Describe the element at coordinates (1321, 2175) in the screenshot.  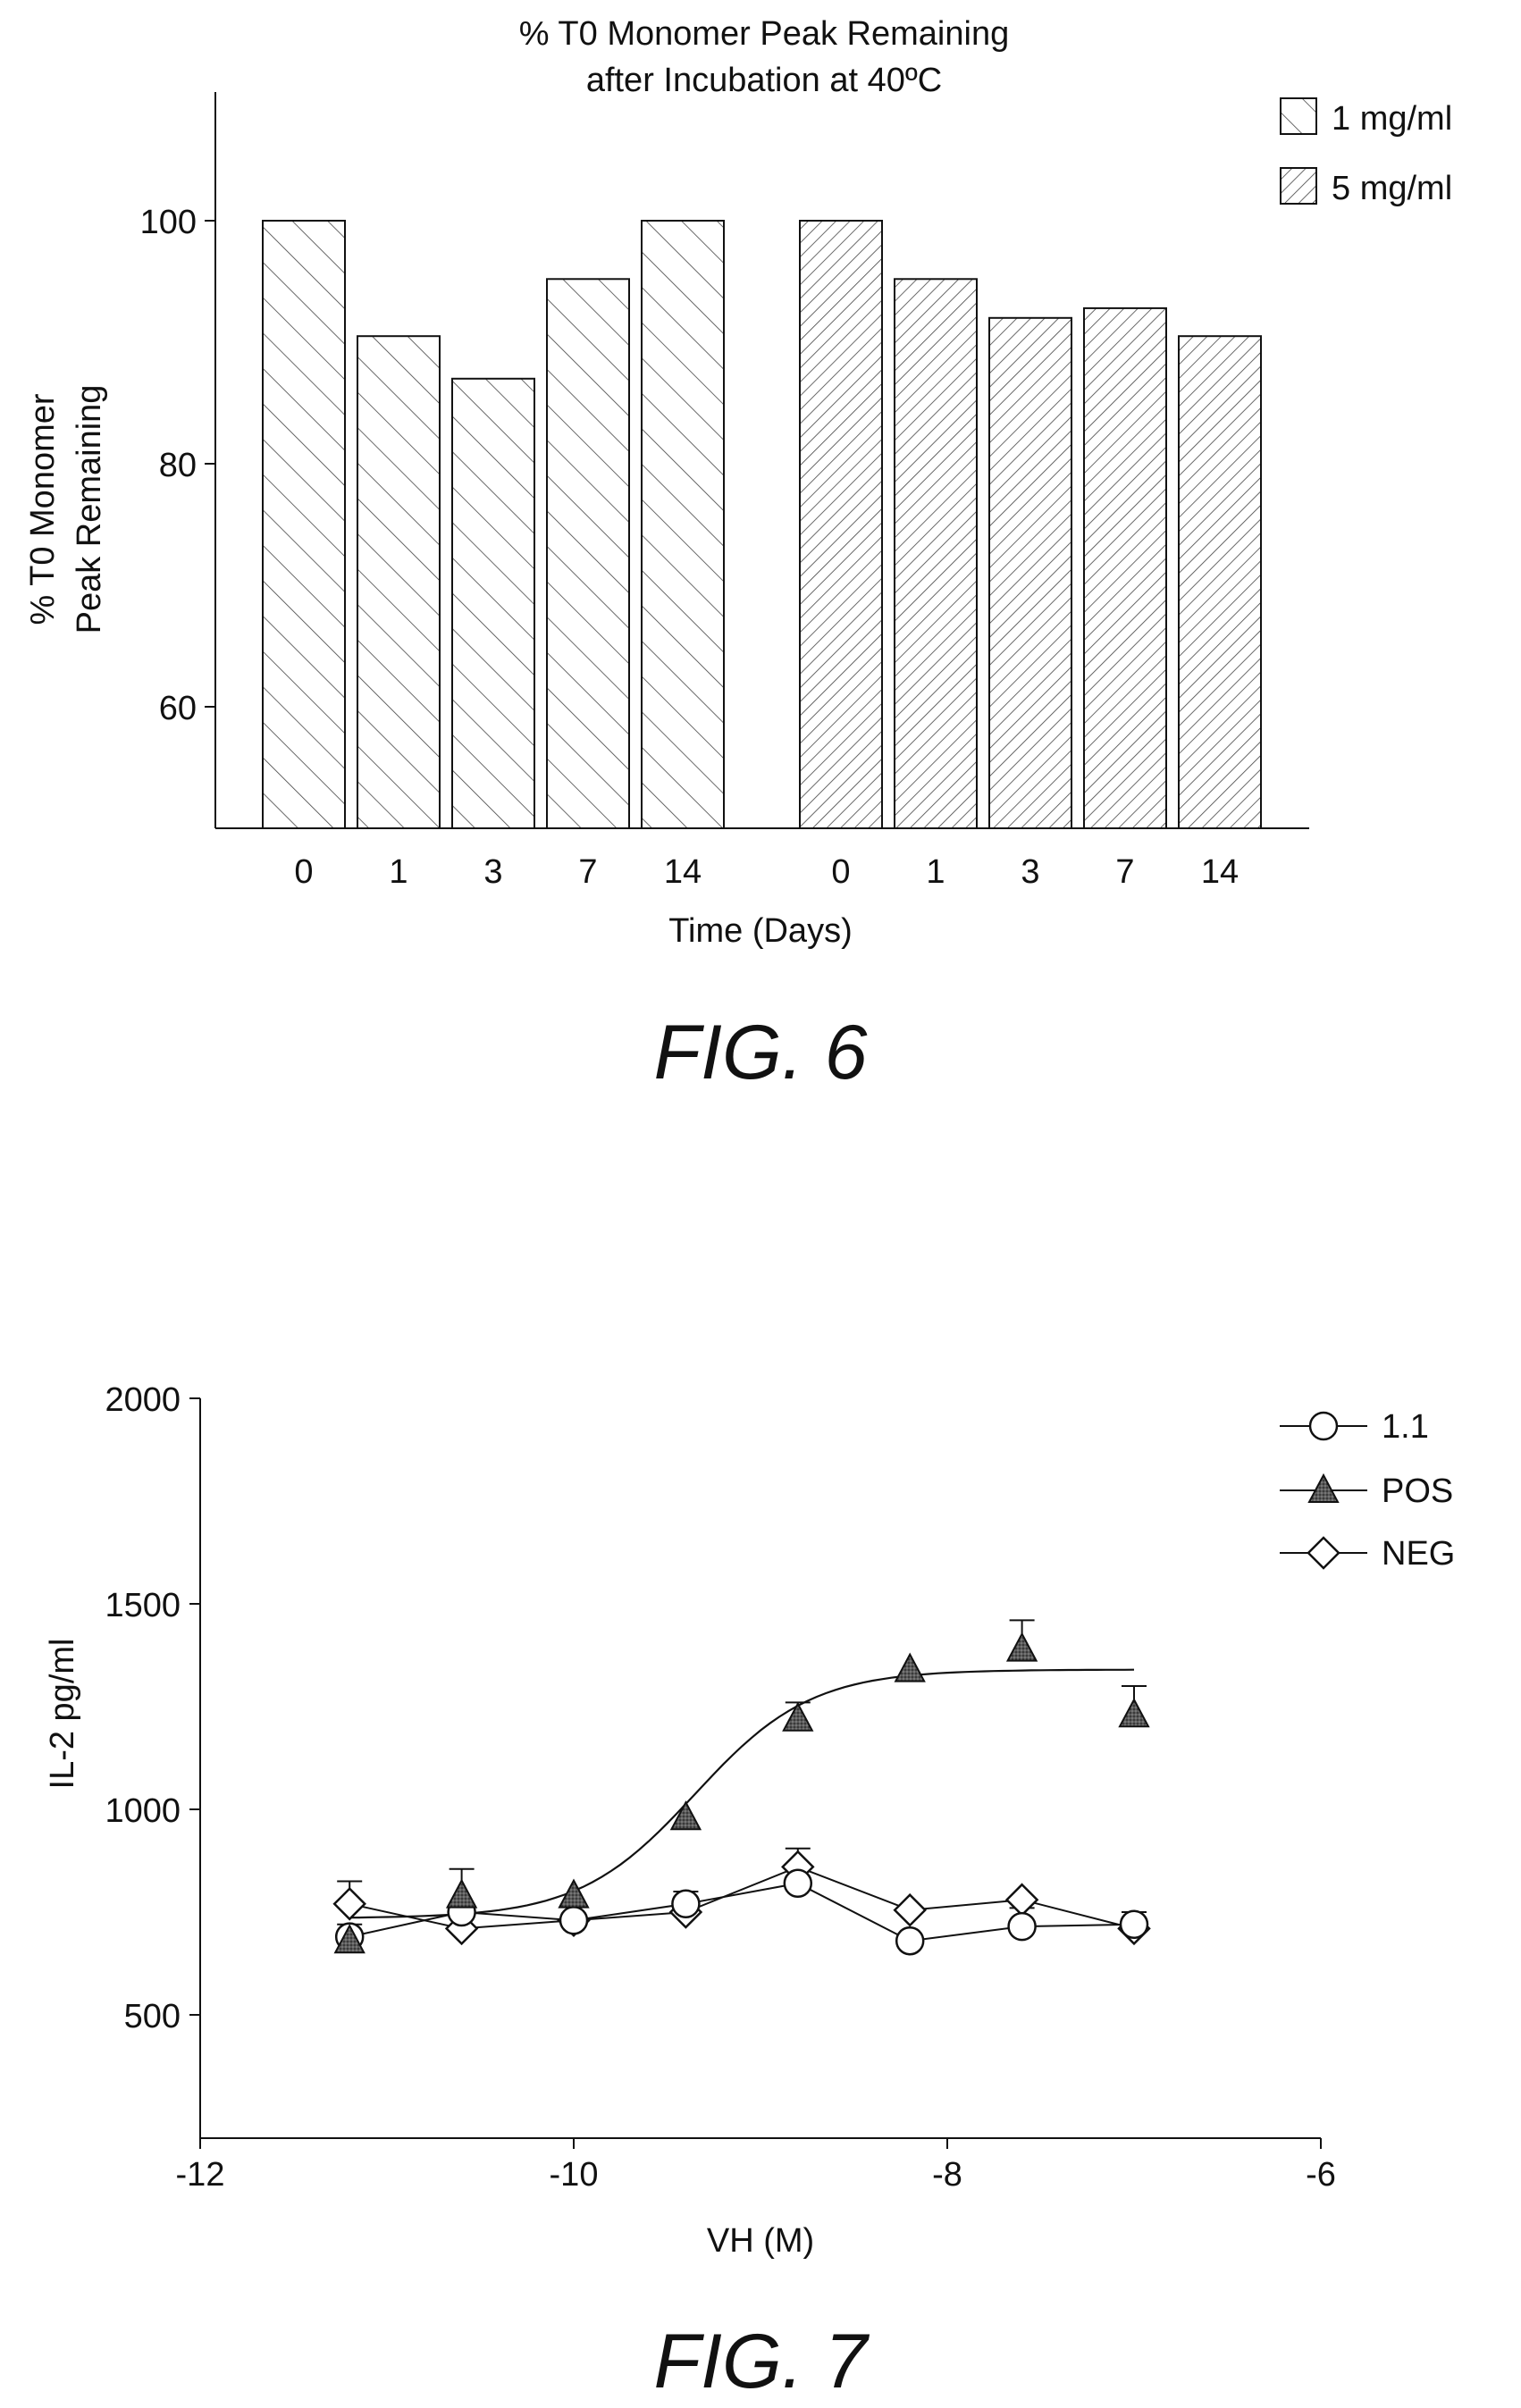
I see `fig7-xtick-label: -6` at that location.